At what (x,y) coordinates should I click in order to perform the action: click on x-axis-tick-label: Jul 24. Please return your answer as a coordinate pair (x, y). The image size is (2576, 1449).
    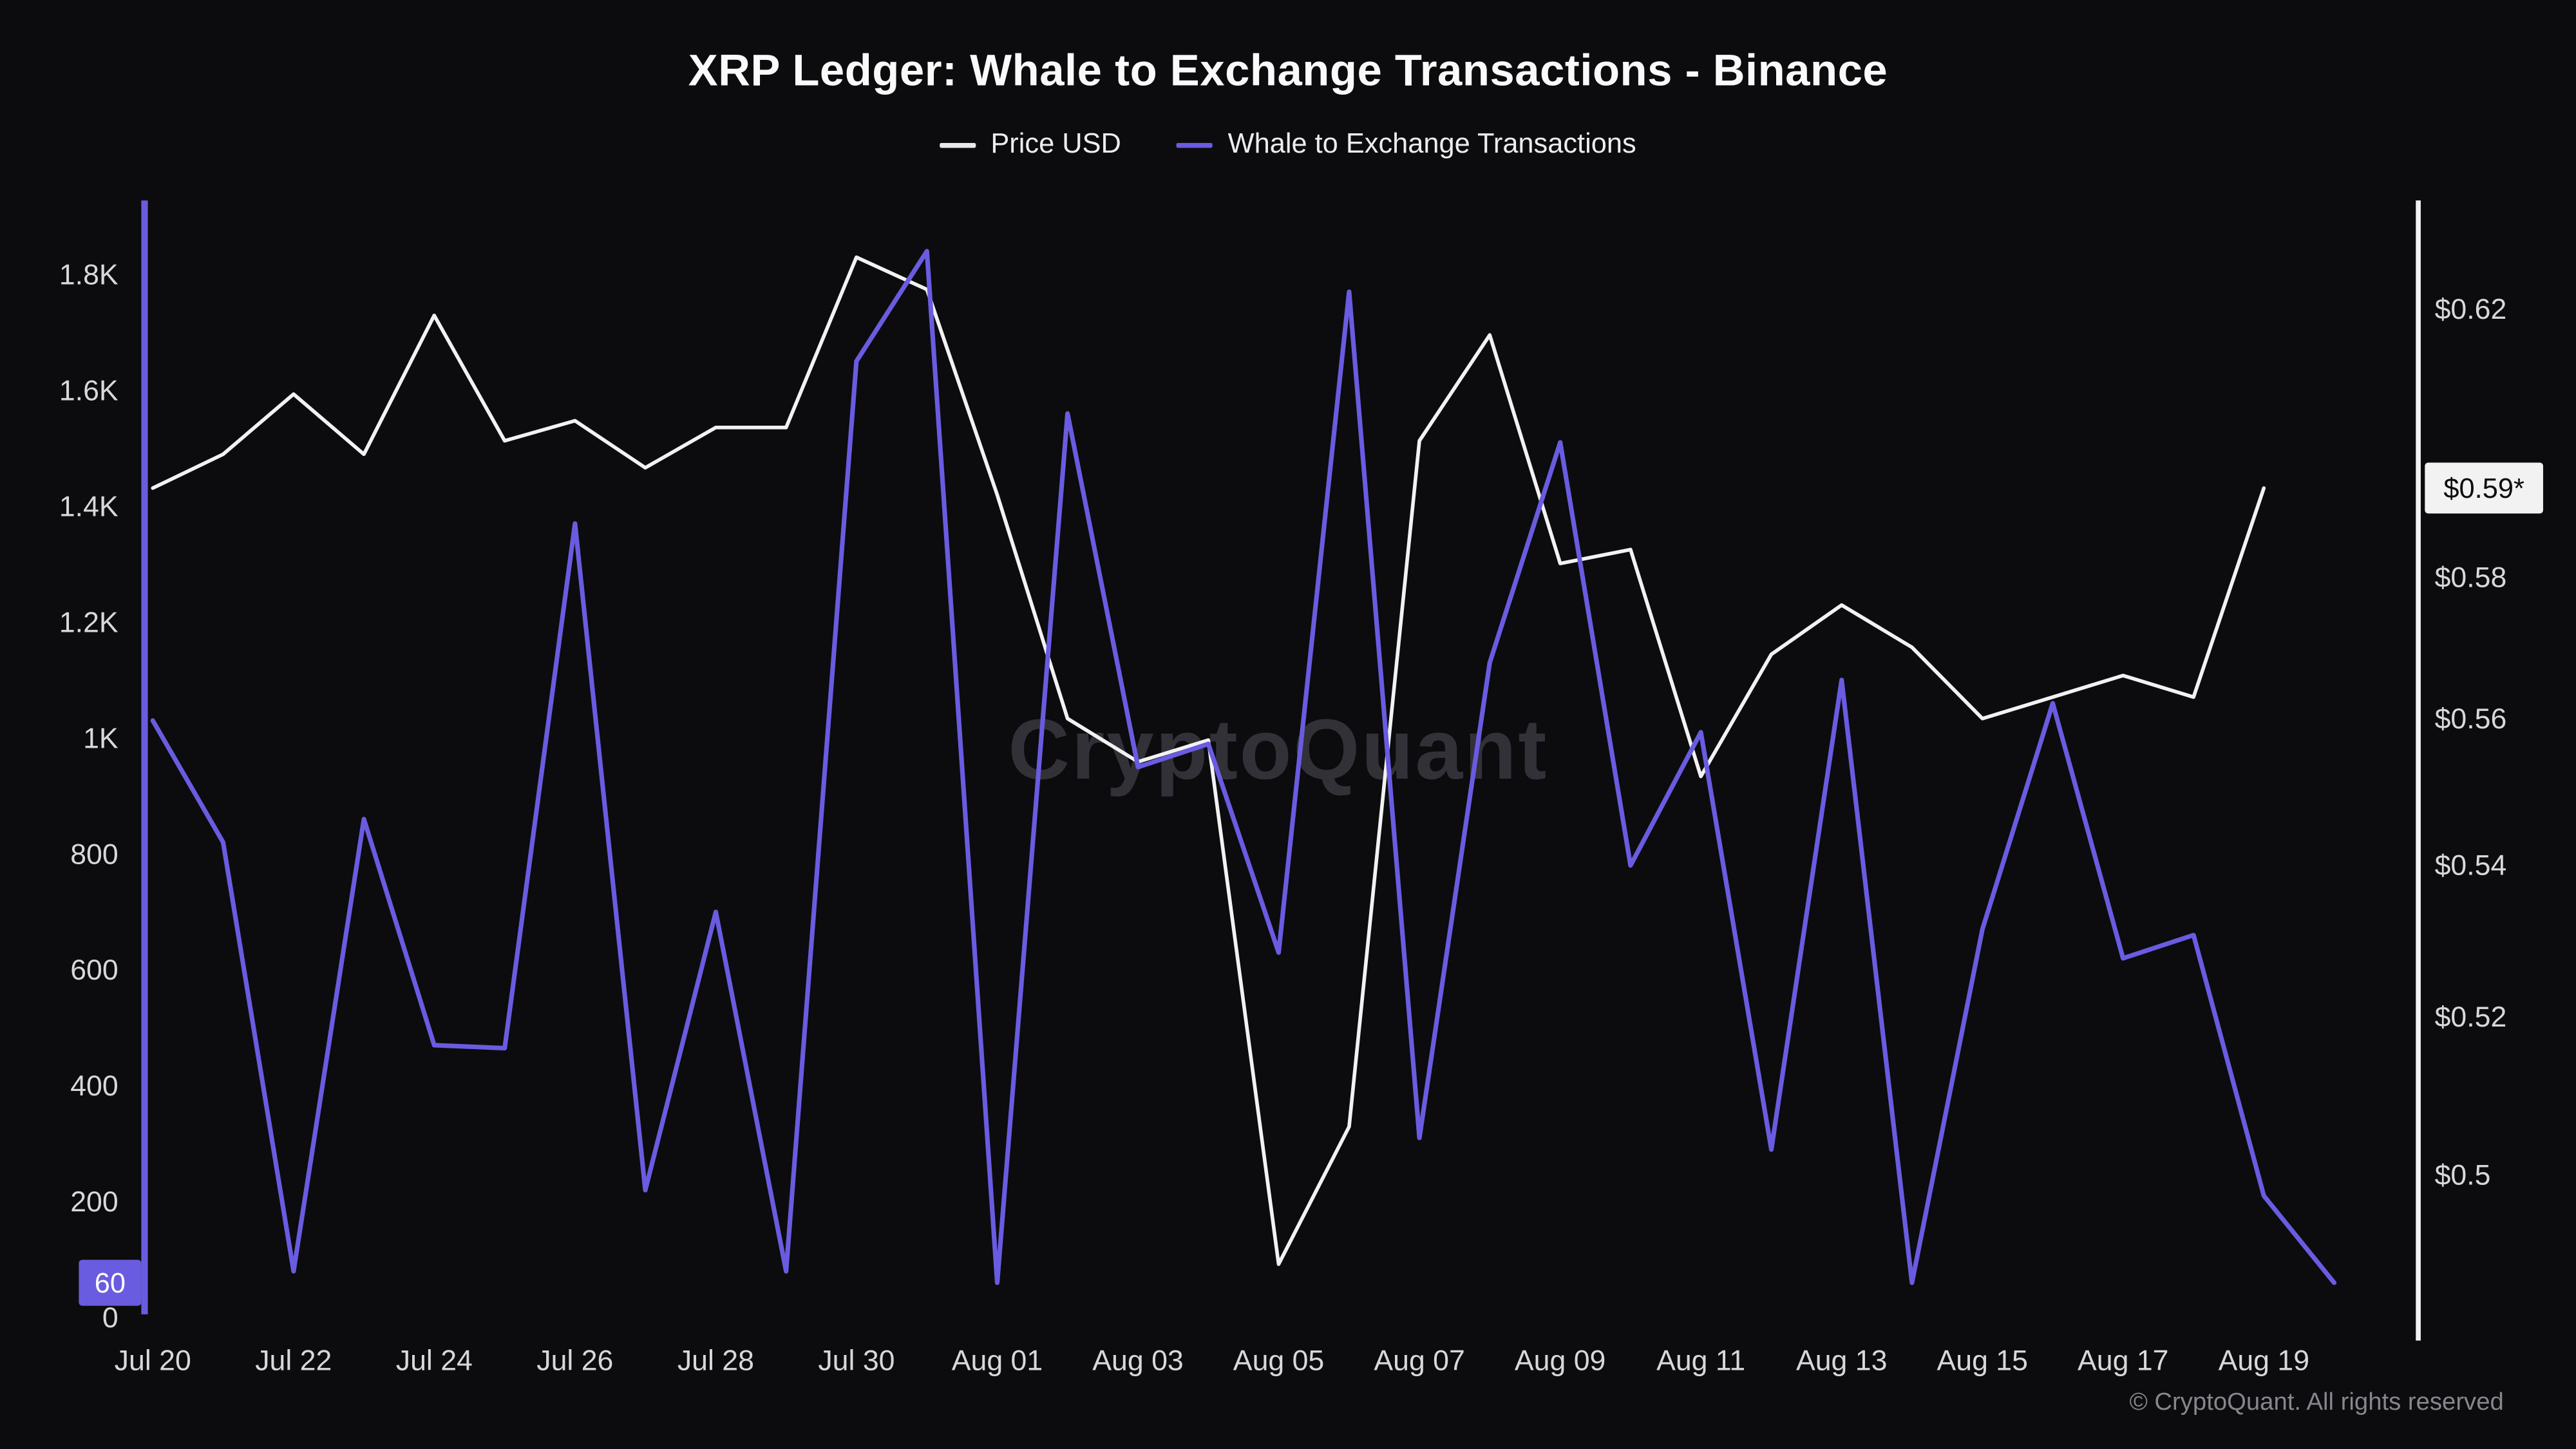
    Looking at the image, I should click on (434, 1361).